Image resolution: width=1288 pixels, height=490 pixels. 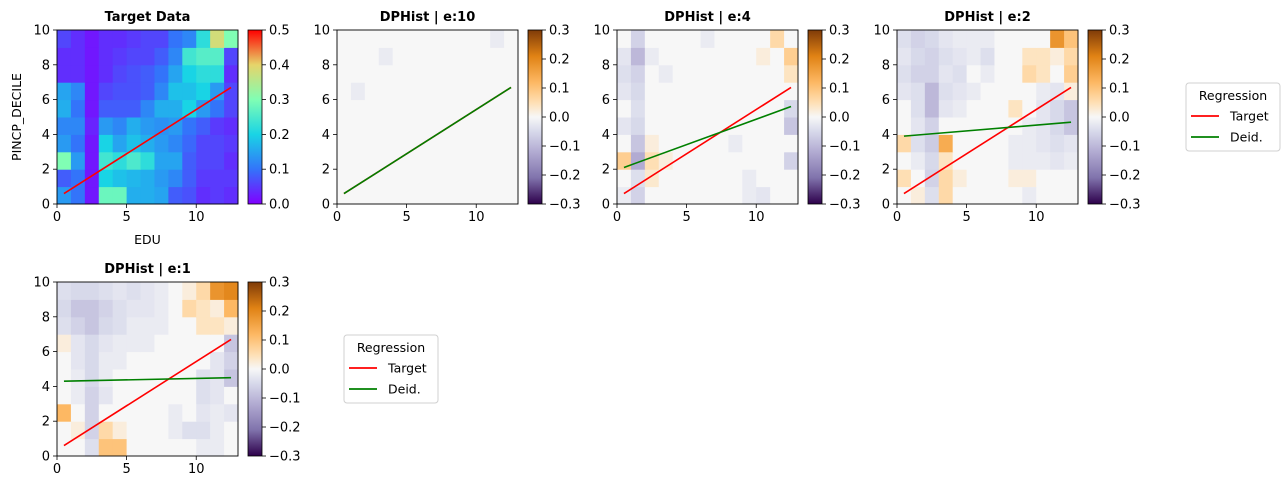 What do you see at coordinates (427, 140) in the screenshot?
I see `regression-line-deid` at bounding box center [427, 140].